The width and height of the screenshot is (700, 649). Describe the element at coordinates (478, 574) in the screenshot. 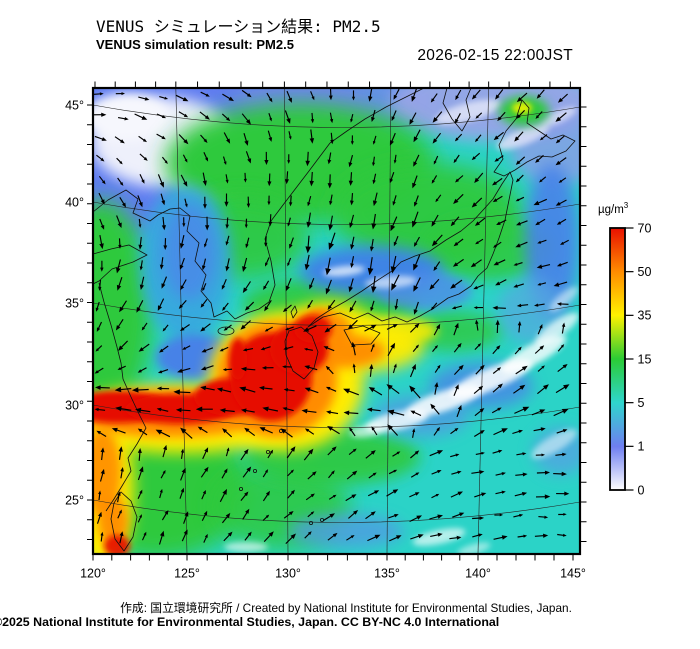

I see `svg-text: 140°` at that location.